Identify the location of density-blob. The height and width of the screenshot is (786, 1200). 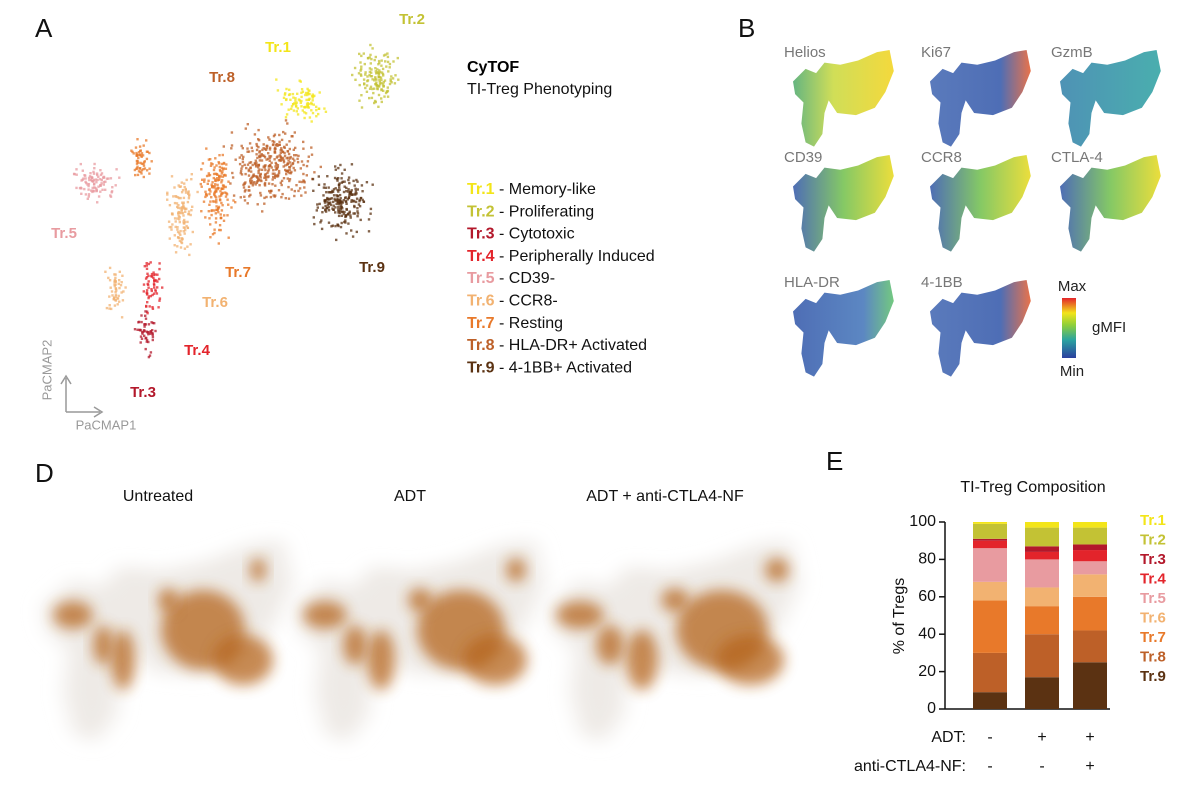
(420, 600).